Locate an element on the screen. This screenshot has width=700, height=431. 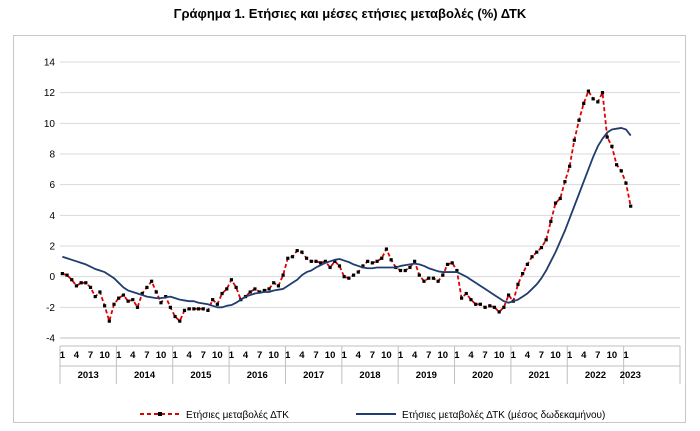
year-label: 2020 is located at coordinates (482, 375).